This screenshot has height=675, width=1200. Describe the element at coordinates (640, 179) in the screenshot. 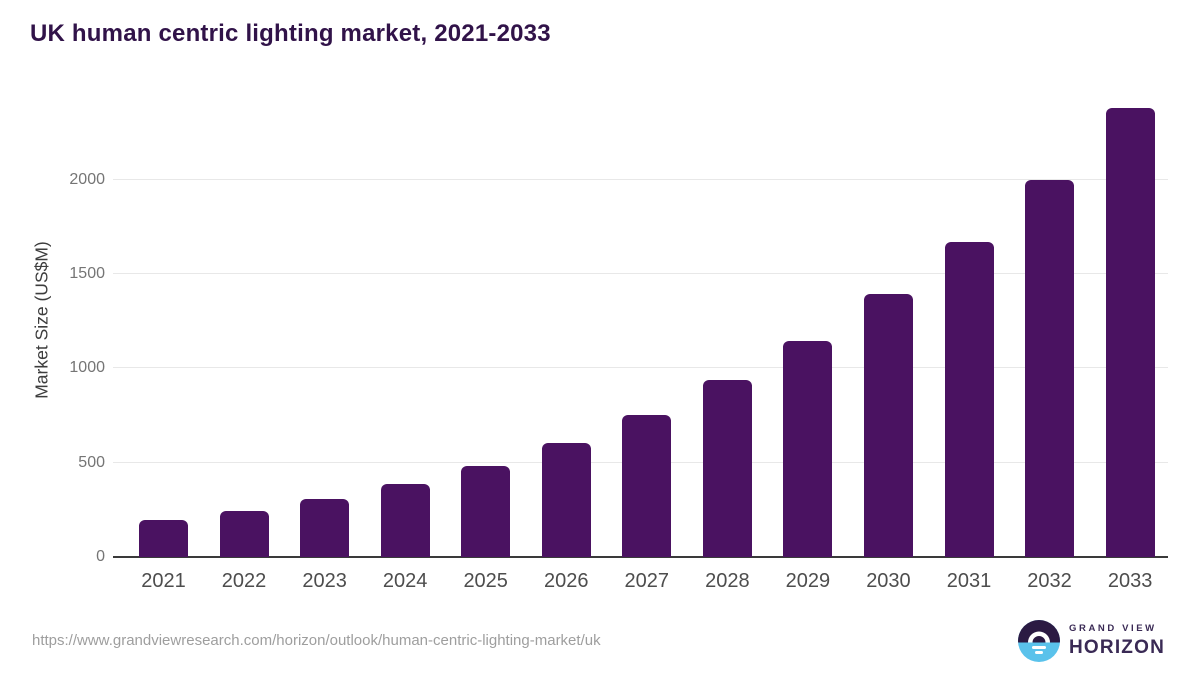

I see `gridline-2000` at that location.